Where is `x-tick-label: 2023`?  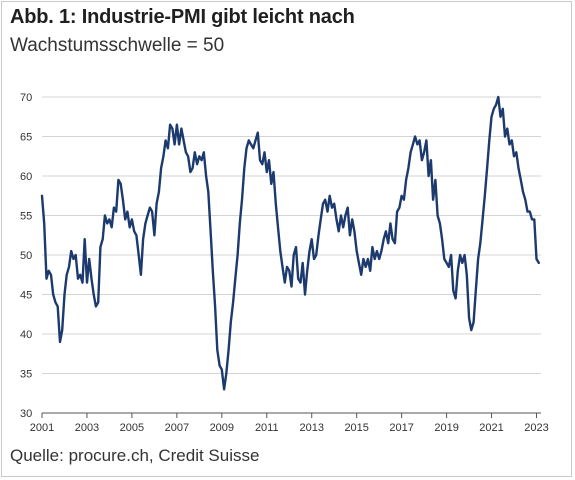 x-tick-label: 2023 is located at coordinates (536, 428).